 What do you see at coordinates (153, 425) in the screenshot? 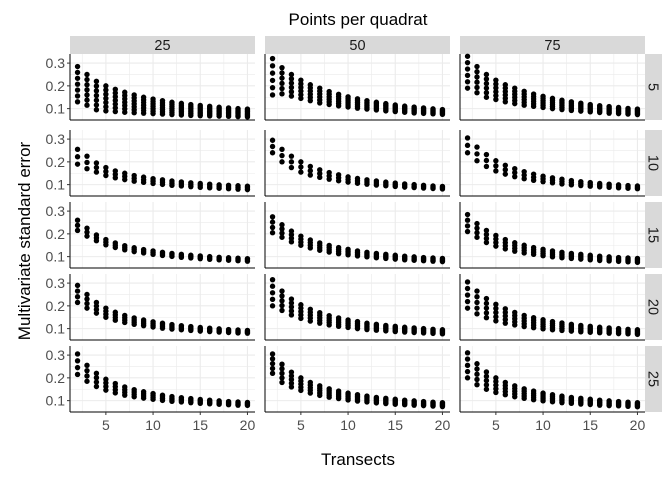
I see `x-tick-label: 10` at bounding box center [153, 425].